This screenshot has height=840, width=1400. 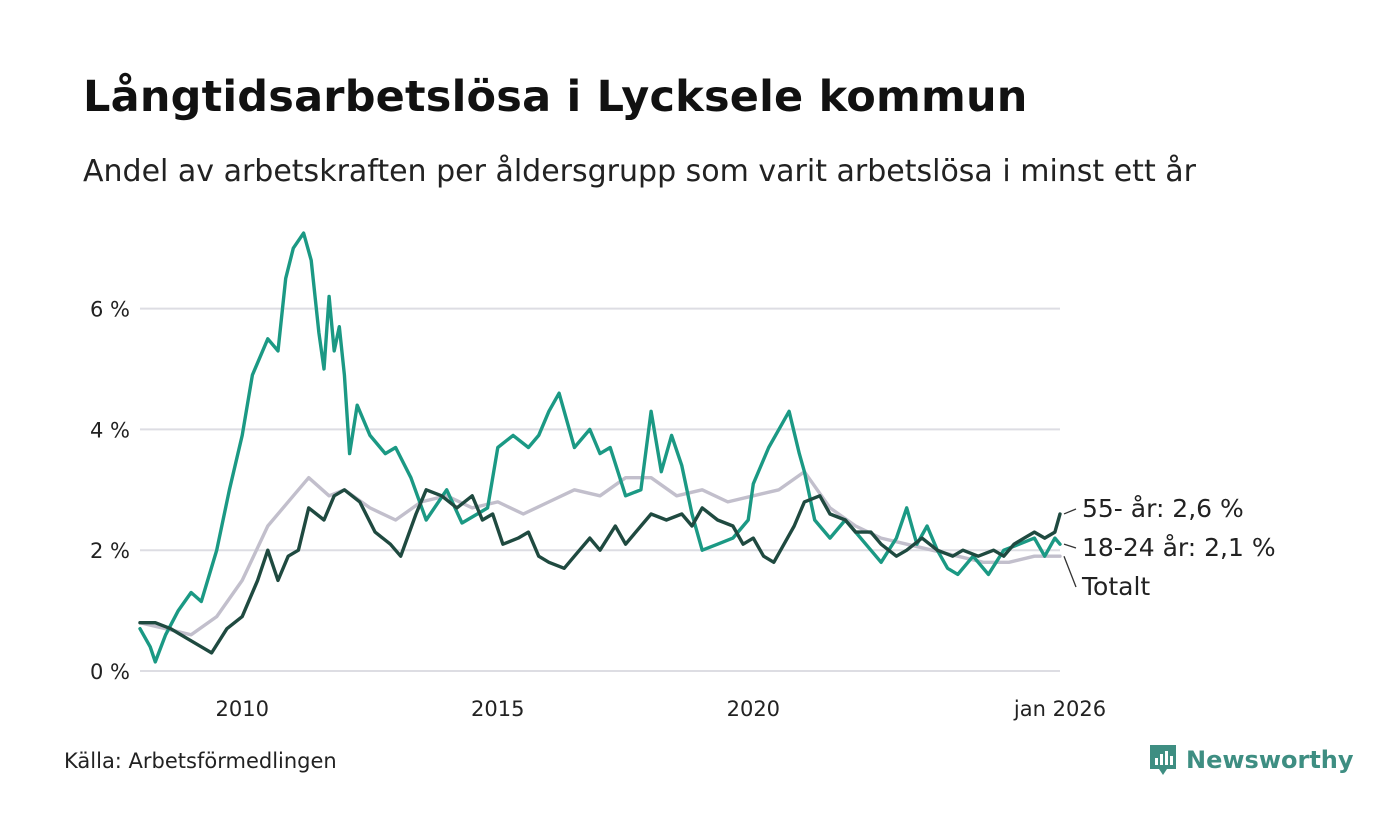 I want to click on chart-title: Långtidsarbetslösa i Lycksele kommun, so click(x=555, y=97).